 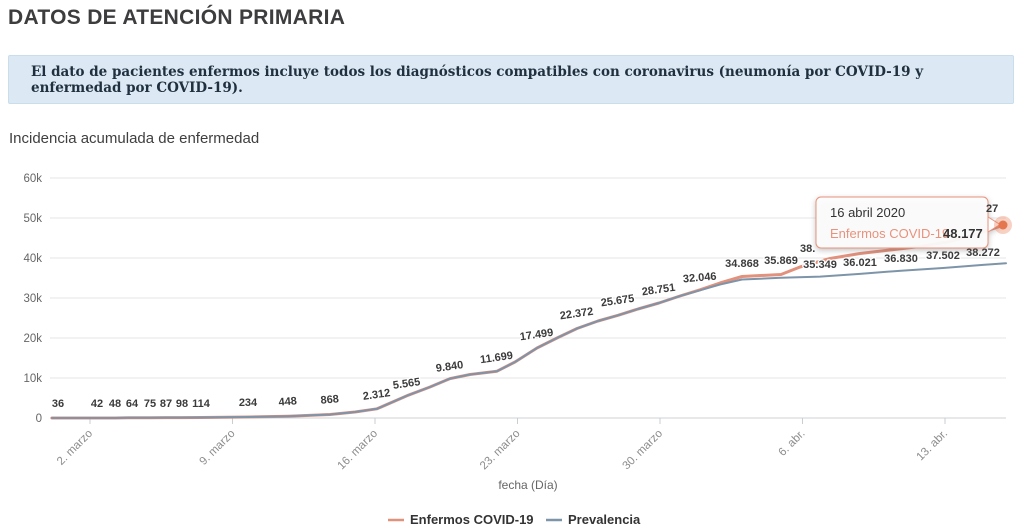 I want to click on point-label: 28.751, so click(x=658, y=290).